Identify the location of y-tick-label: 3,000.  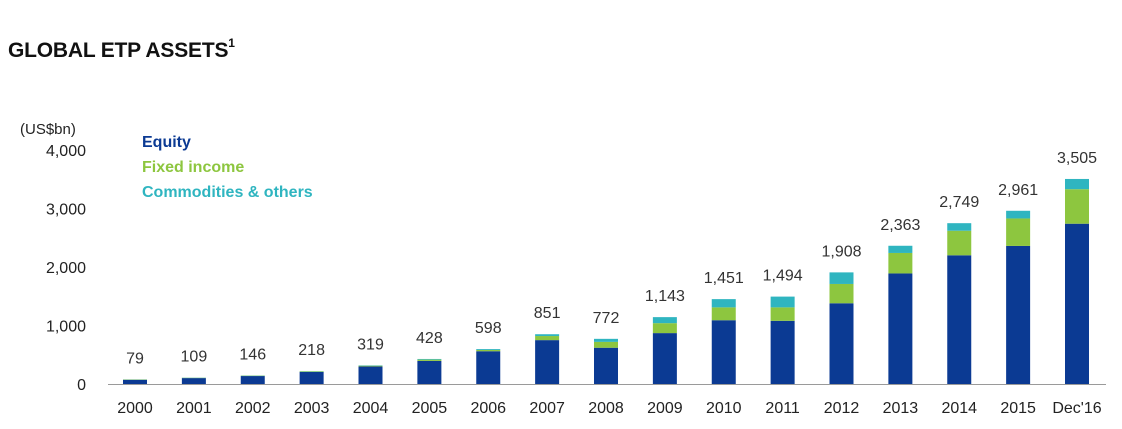
(66, 210).